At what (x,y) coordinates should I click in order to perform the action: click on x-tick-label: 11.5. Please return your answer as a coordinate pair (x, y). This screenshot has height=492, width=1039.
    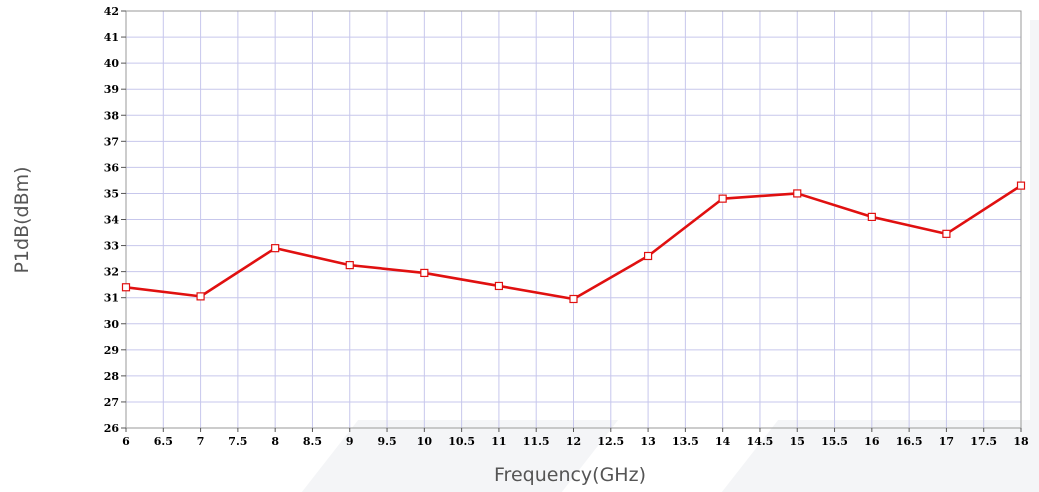
    Looking at the image, I should click on (536, 441).